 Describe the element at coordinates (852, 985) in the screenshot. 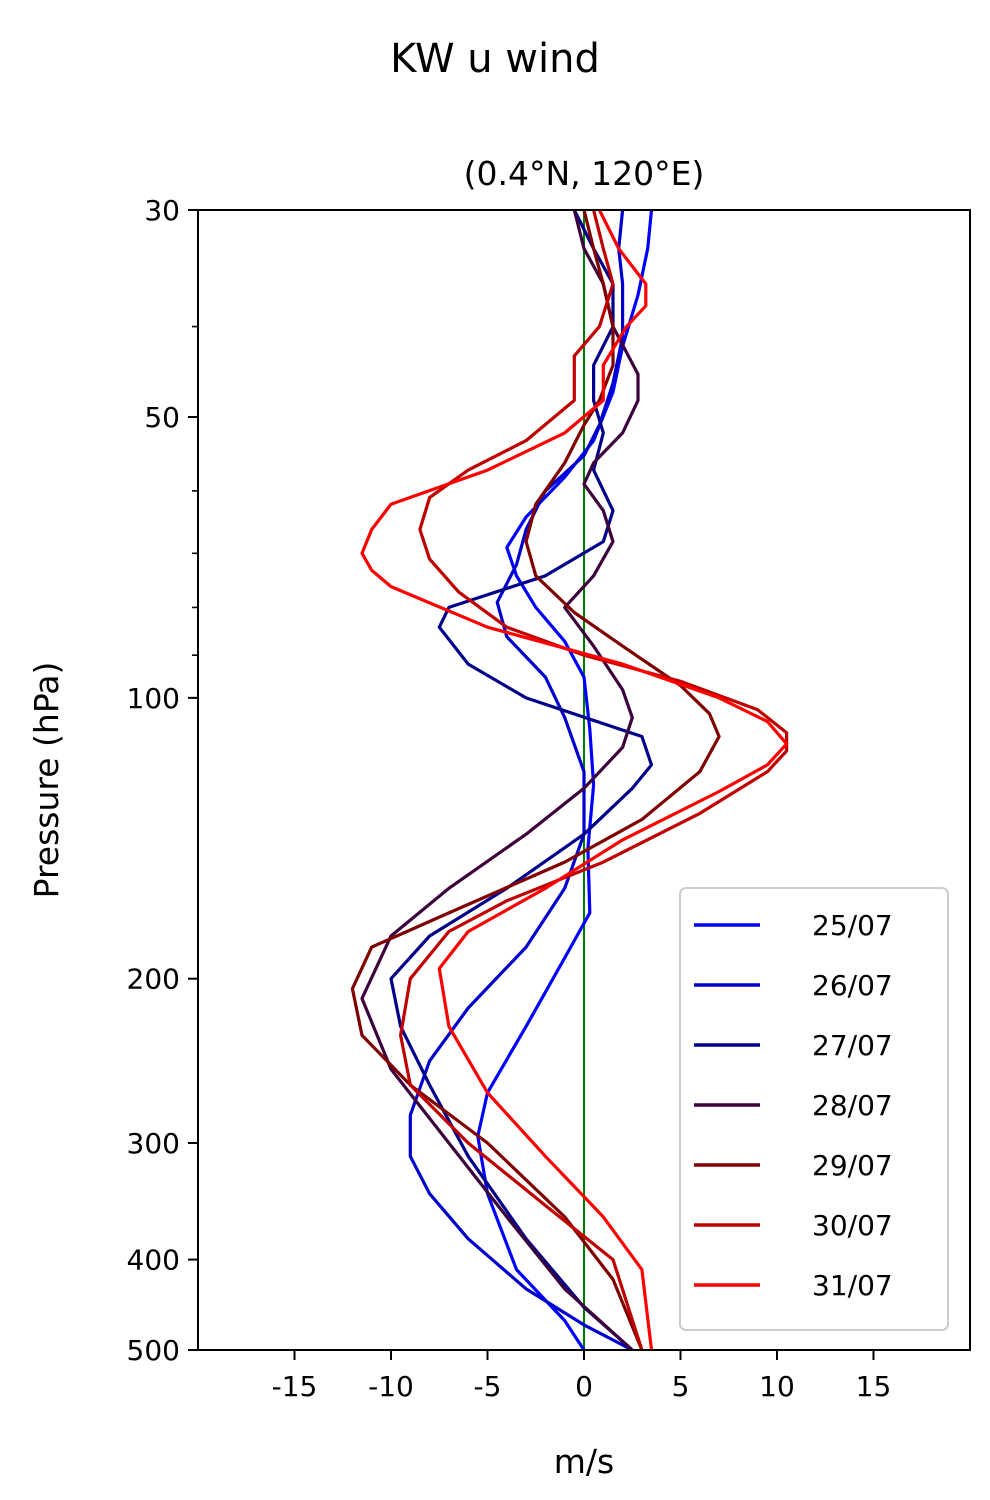

I see `legend-label: 26/07` at that location.